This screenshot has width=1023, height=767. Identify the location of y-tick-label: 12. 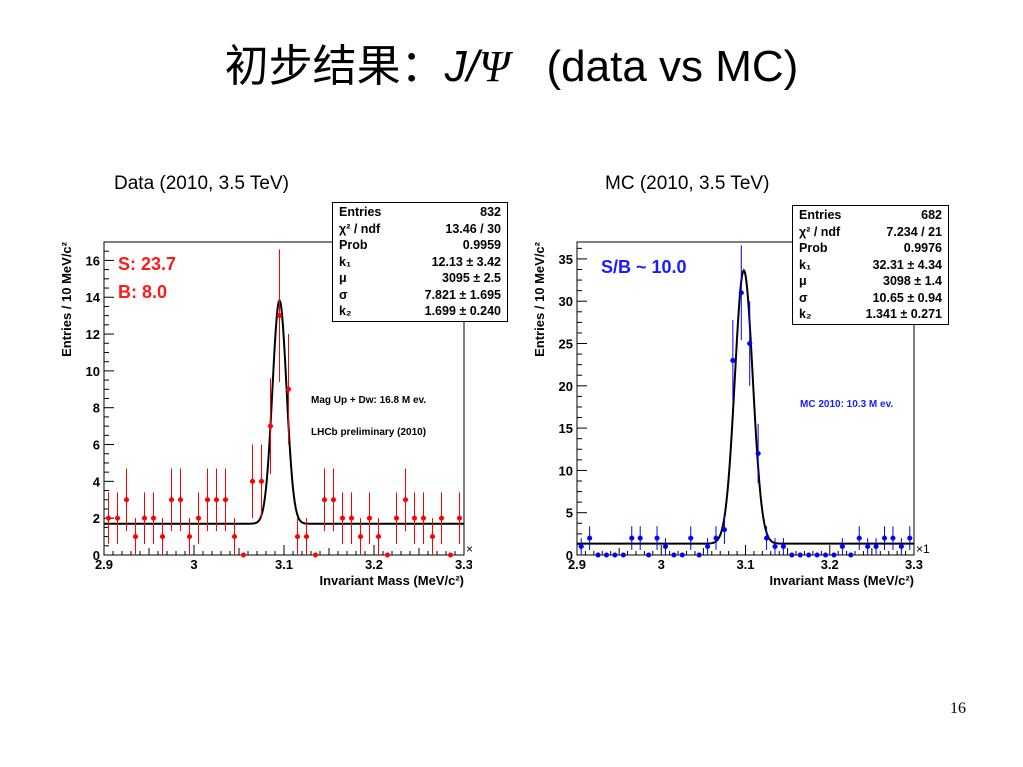
(93, 334).